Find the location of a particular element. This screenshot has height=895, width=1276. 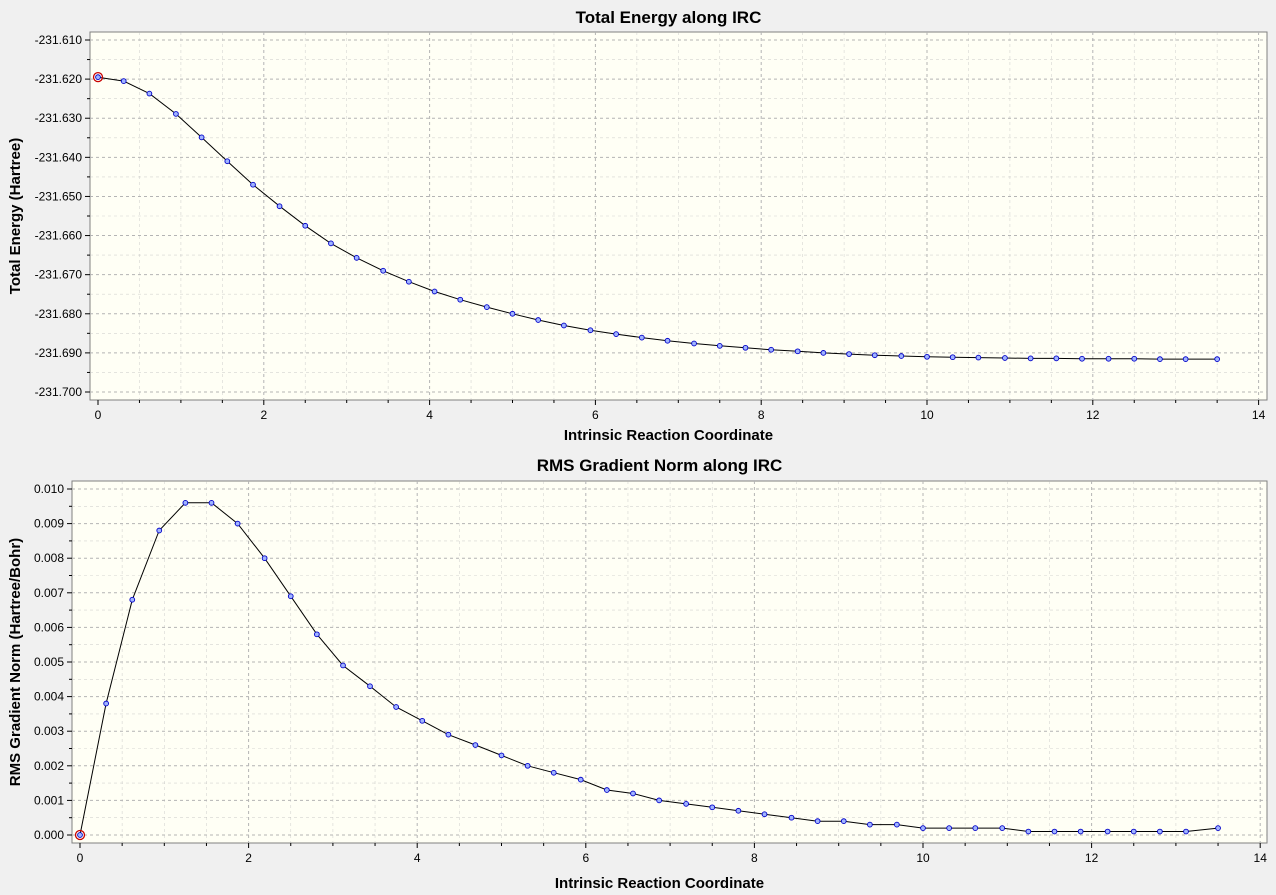

y-tick-label: 0.003 is located at coordinates (49, 731).